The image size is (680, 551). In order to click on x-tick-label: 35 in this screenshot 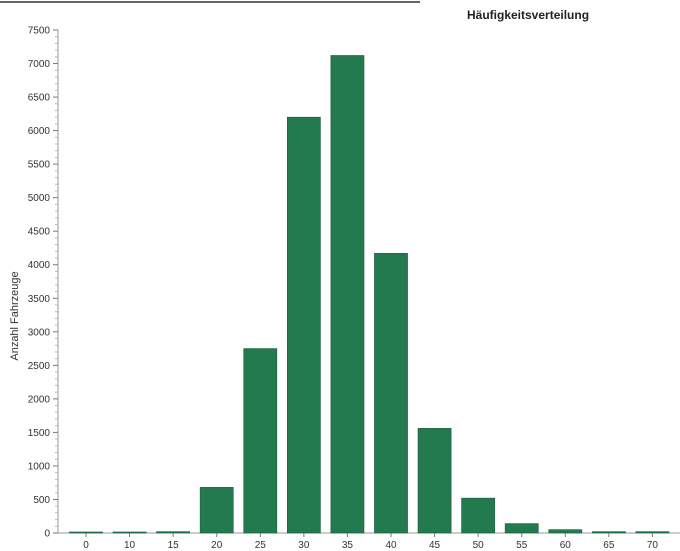, I will do `click(348, 545)`.